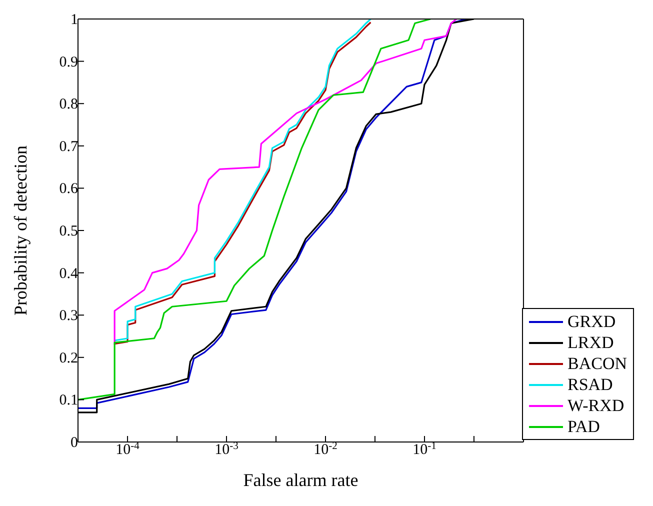 Image resolution: width=653 pixels, height=506 pixels. Describe the element at coordinates (424, 449) in the screenshot. I see `x-tick-label: 10$^{-1}$` at that location.